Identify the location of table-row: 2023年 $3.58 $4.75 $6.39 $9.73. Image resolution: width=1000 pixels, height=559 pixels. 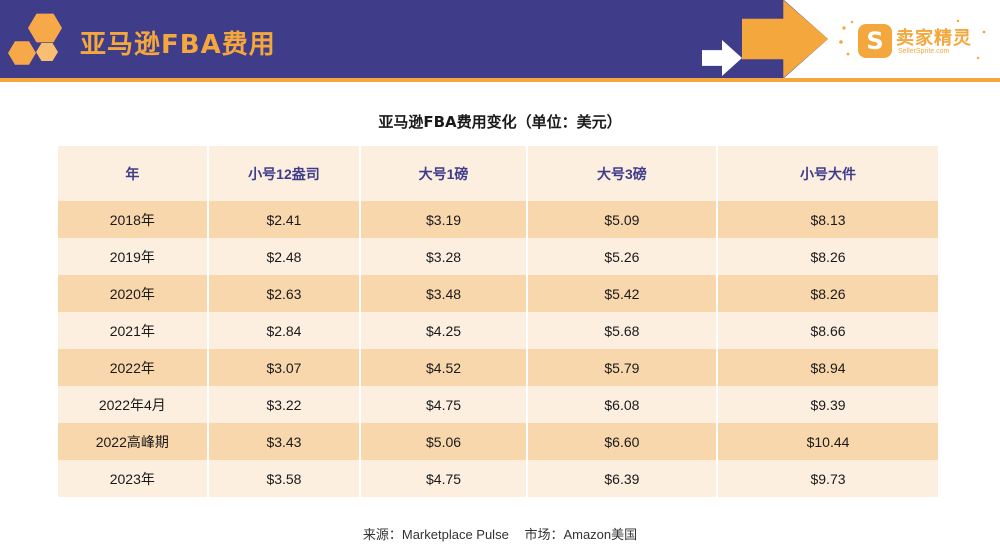
(498, 478).